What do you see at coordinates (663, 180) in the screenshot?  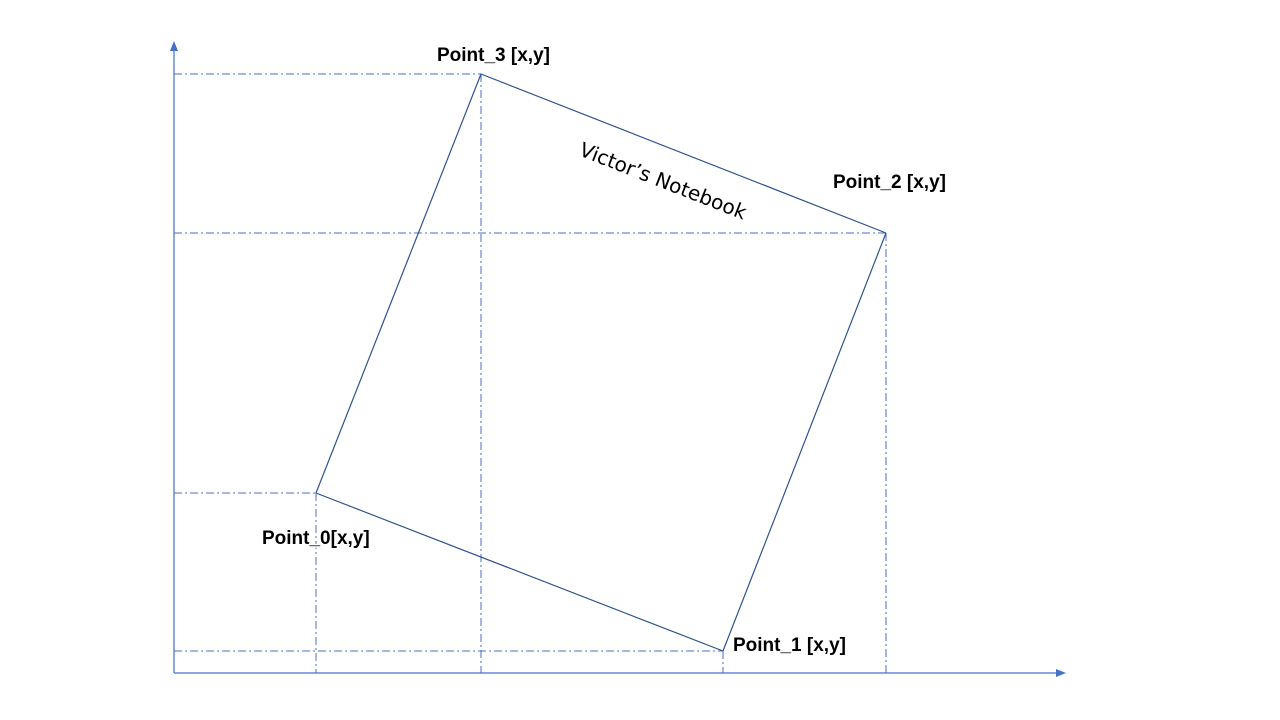 I see `notebook-caption: Victor’s Notebook` at bounding box center [663, 180].